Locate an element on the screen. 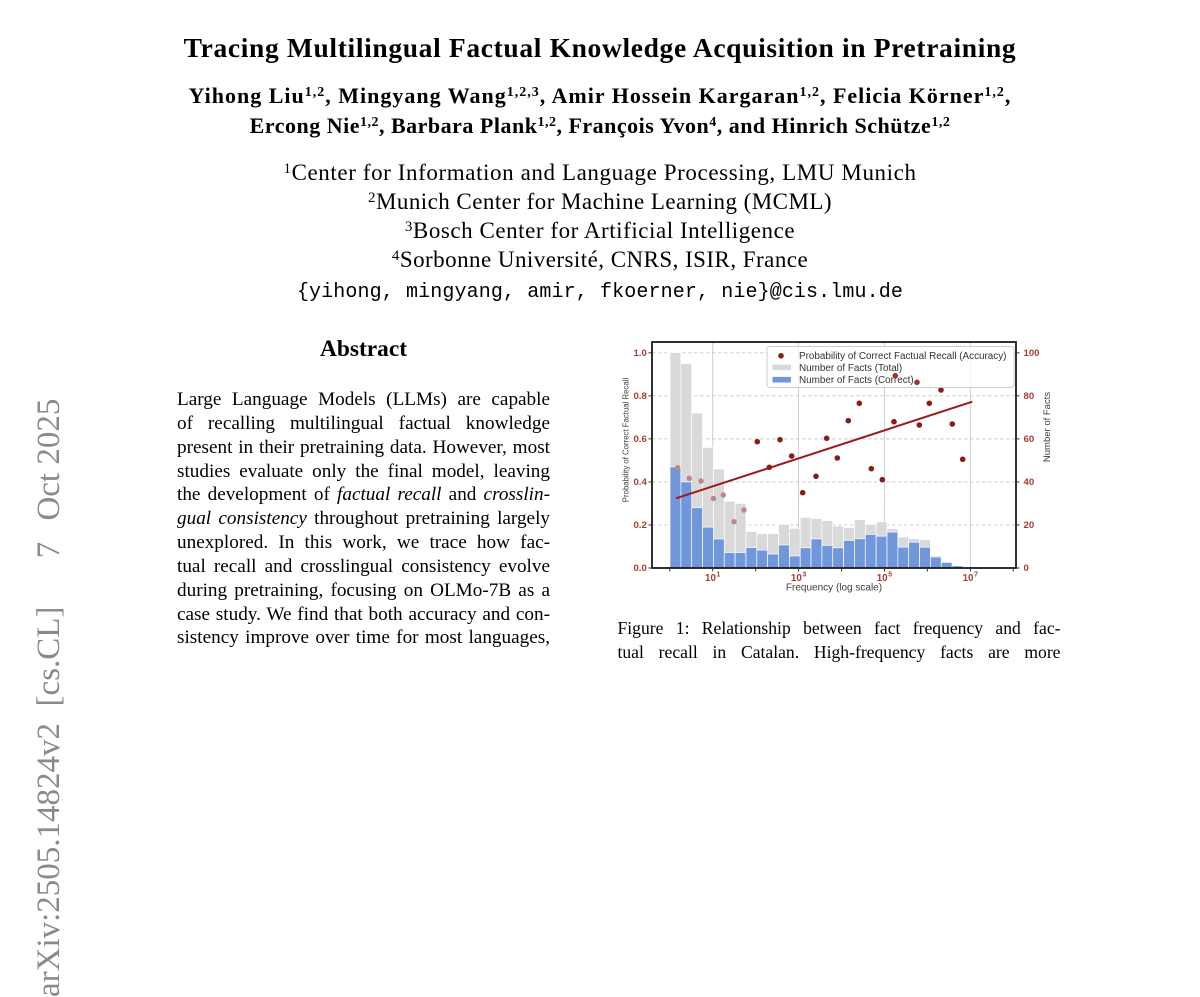 This screenshot has width=1200, height=997. svg-text: 0.4 is located at coordinates (640, 482).